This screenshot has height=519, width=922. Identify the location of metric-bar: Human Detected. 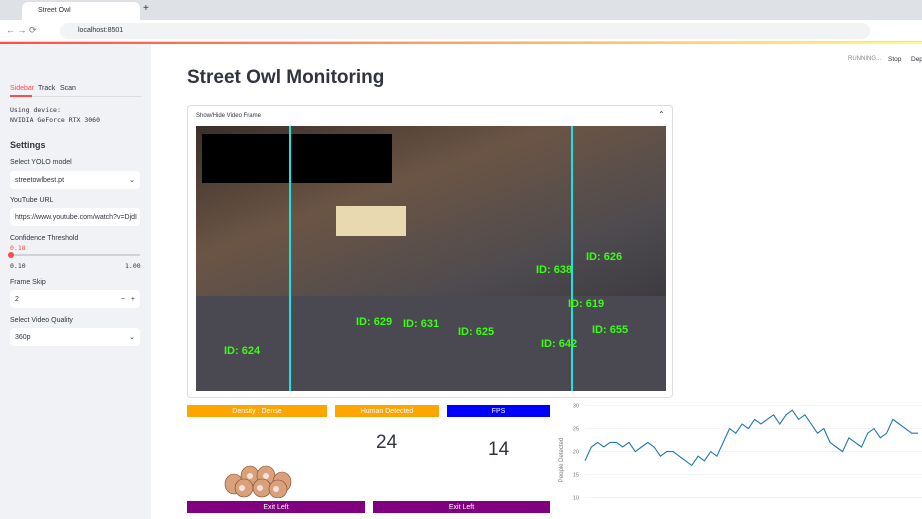
(387, 411).